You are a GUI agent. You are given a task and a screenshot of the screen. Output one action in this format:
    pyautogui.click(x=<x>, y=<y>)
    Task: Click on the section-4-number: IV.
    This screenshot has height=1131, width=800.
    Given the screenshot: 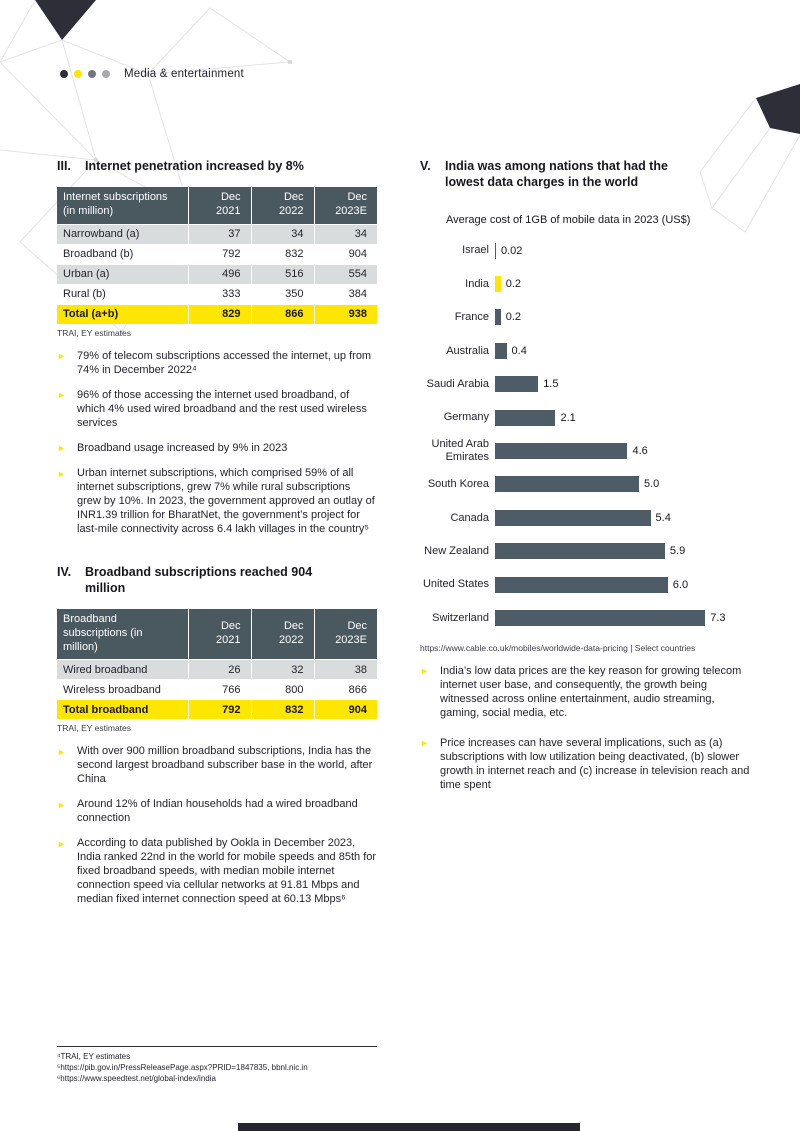 What is the action you would take?
    pyautogui.click(x=64, y=572)
    